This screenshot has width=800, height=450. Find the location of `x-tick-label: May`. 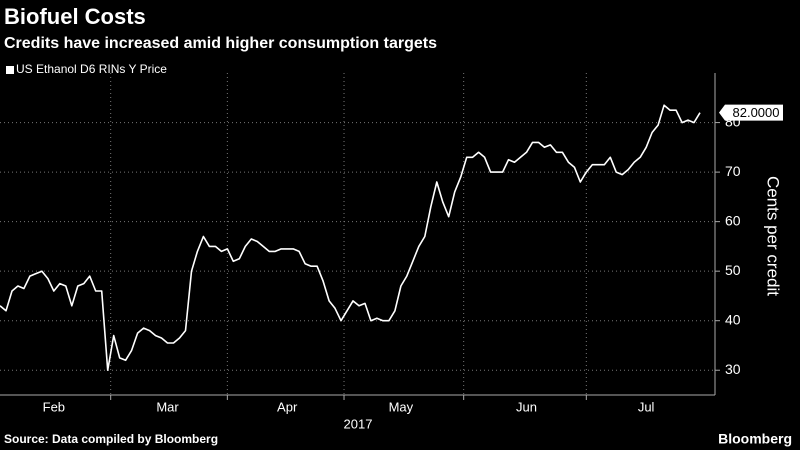

x-tick-label: May is located at coordinates (401, 406).